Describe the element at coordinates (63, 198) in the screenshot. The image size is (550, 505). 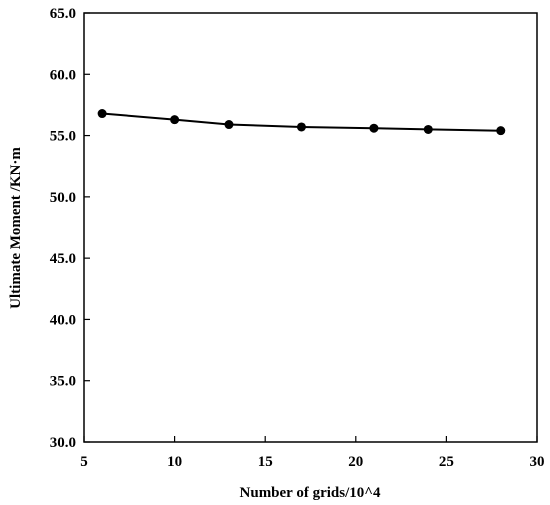
I see `y-tick-label: 50.0` at that location.